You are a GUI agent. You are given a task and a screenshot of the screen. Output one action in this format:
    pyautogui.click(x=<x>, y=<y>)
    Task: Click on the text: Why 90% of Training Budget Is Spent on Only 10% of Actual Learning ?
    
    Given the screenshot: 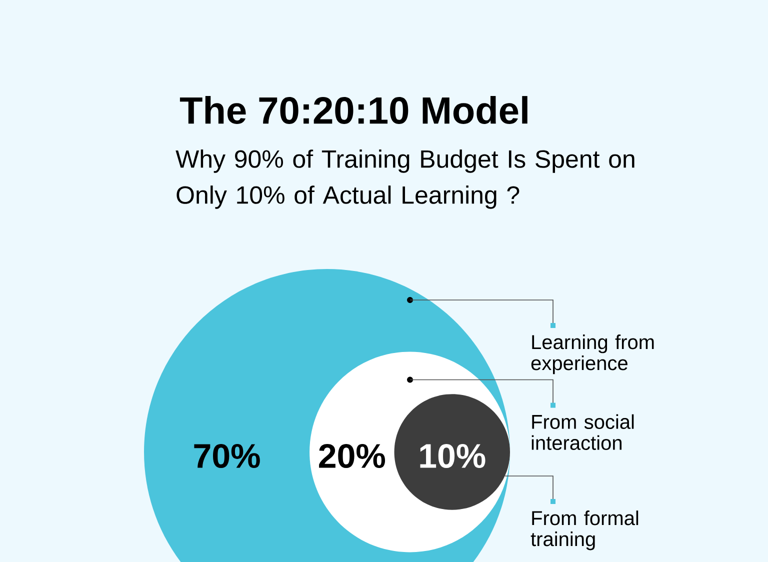 What is the action you would take?
    pyautogui.click(x=405, y=179)
    